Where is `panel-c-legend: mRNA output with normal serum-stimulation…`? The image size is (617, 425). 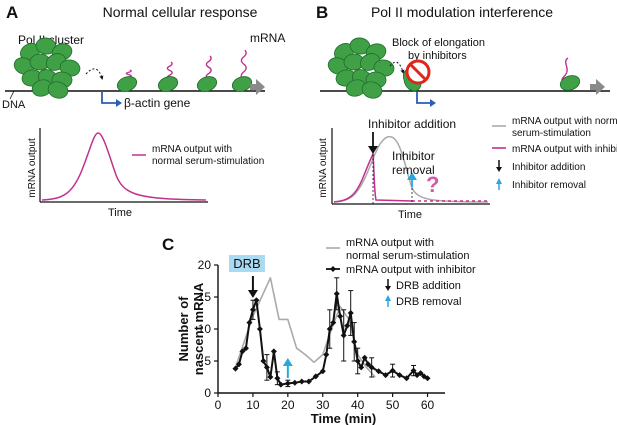 panel-c-legend: mRNA output with normal serum-stimulation… is located at coordinates (401, 272).